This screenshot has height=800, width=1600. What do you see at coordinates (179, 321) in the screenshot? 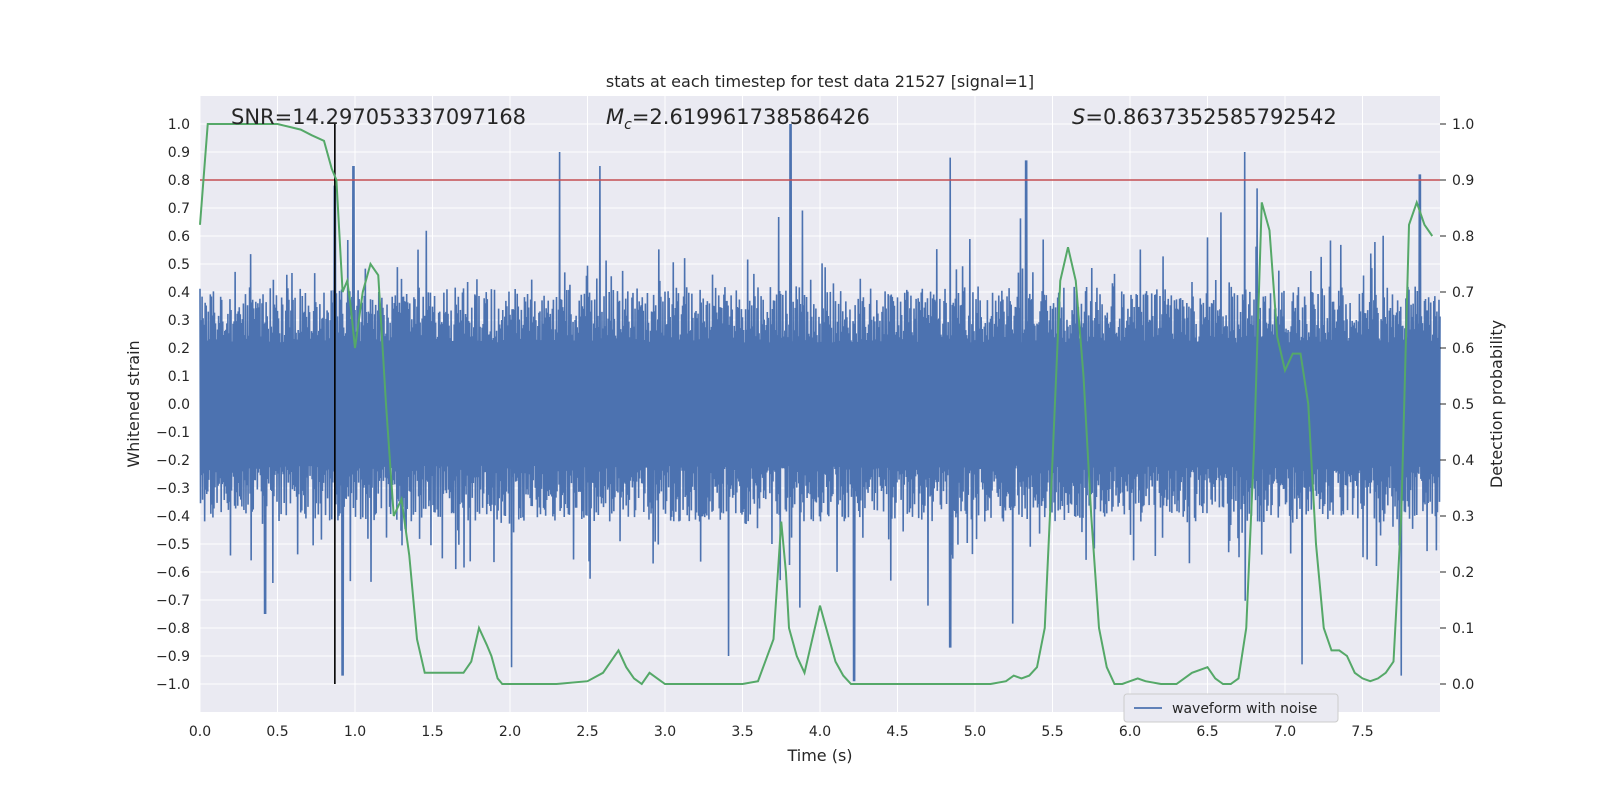
I see `y-tick-label: 0.3` at bounding box center [179, 321].